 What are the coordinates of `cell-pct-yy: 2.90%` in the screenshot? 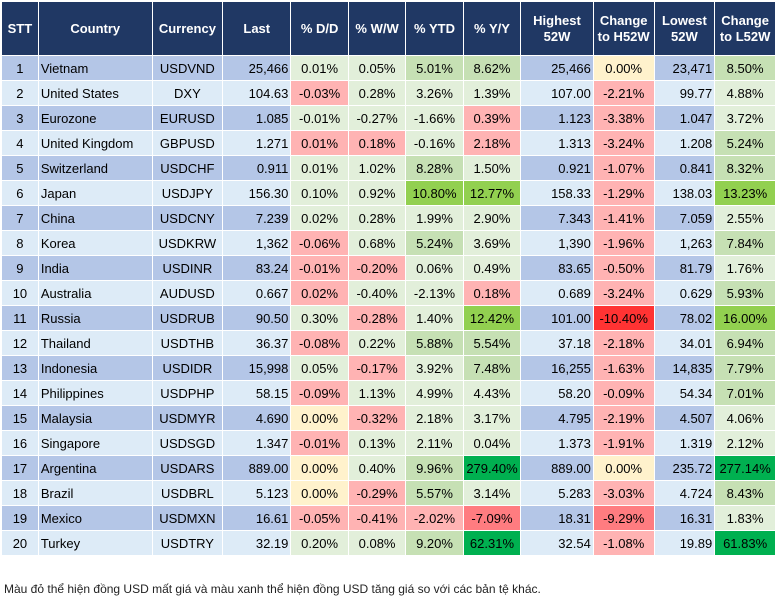 It's located at (492, 218).